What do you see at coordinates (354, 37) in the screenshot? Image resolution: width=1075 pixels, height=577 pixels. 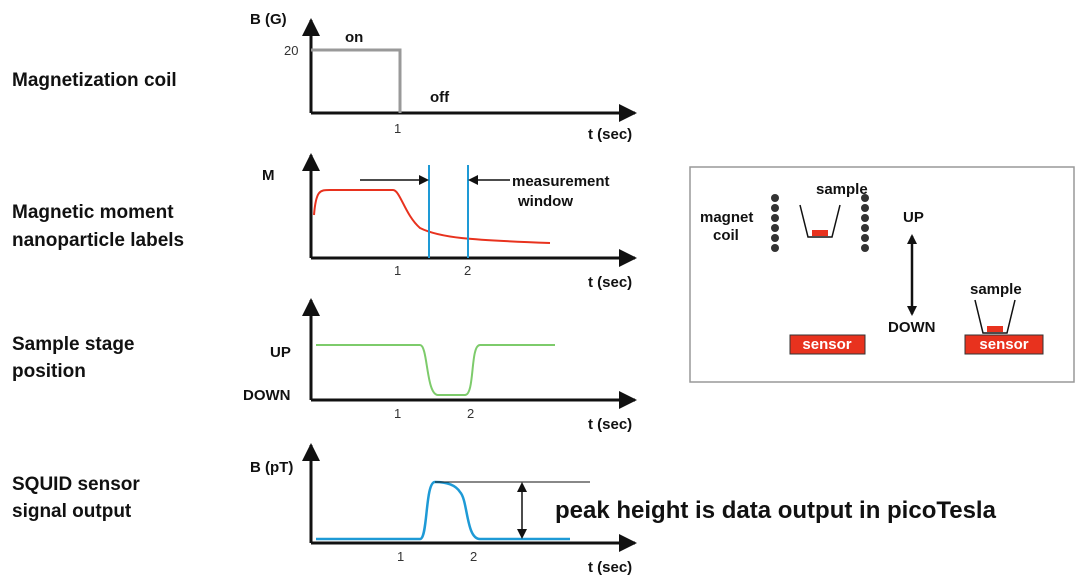 I see `annotation: on` at bounding box center [354, 37].